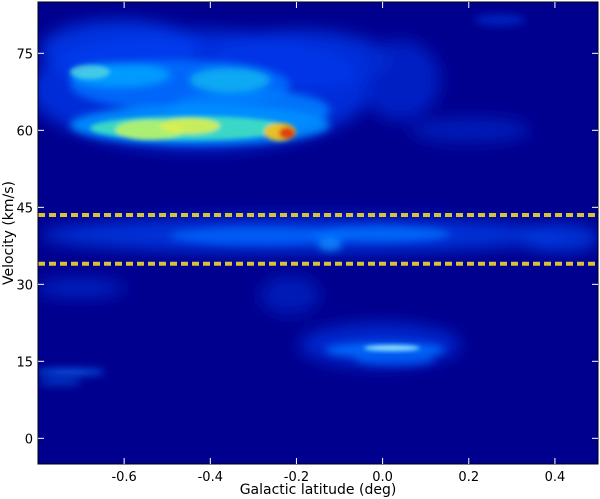 This screenshot has height=499, width=600. I want to click on x-tick-label: 0.4, so click(555, 477).